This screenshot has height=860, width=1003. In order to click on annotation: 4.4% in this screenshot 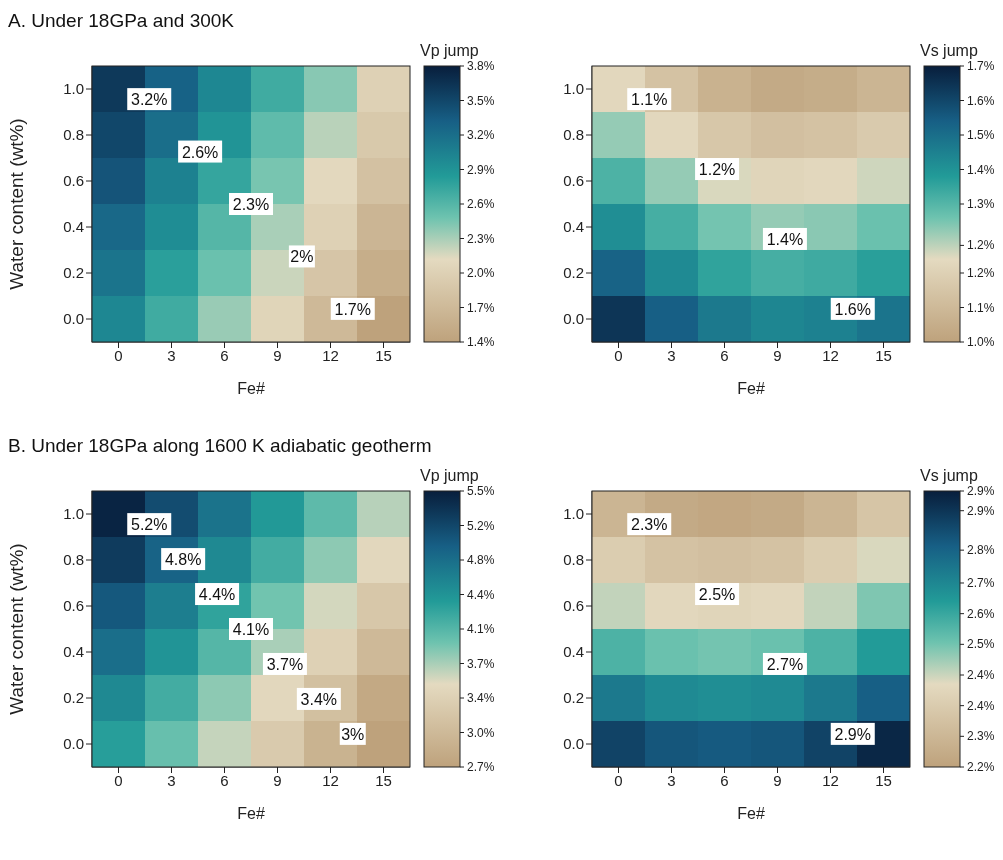, I will do `click(217, 595)`.